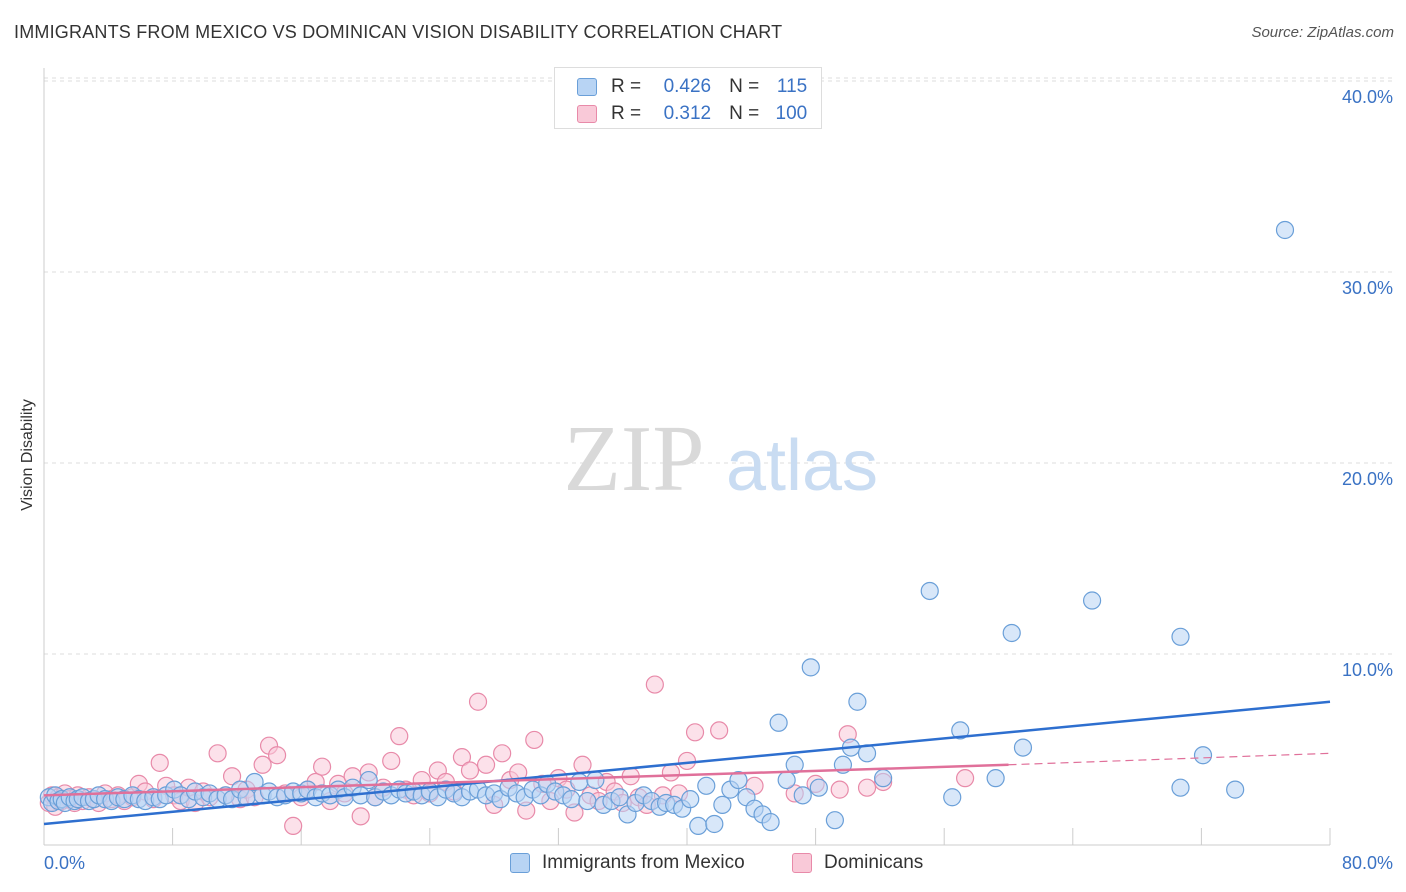 This screenshot has width=1406, height=892. I want to click on trend-line-dominicans-extension, so click(1169, 759).